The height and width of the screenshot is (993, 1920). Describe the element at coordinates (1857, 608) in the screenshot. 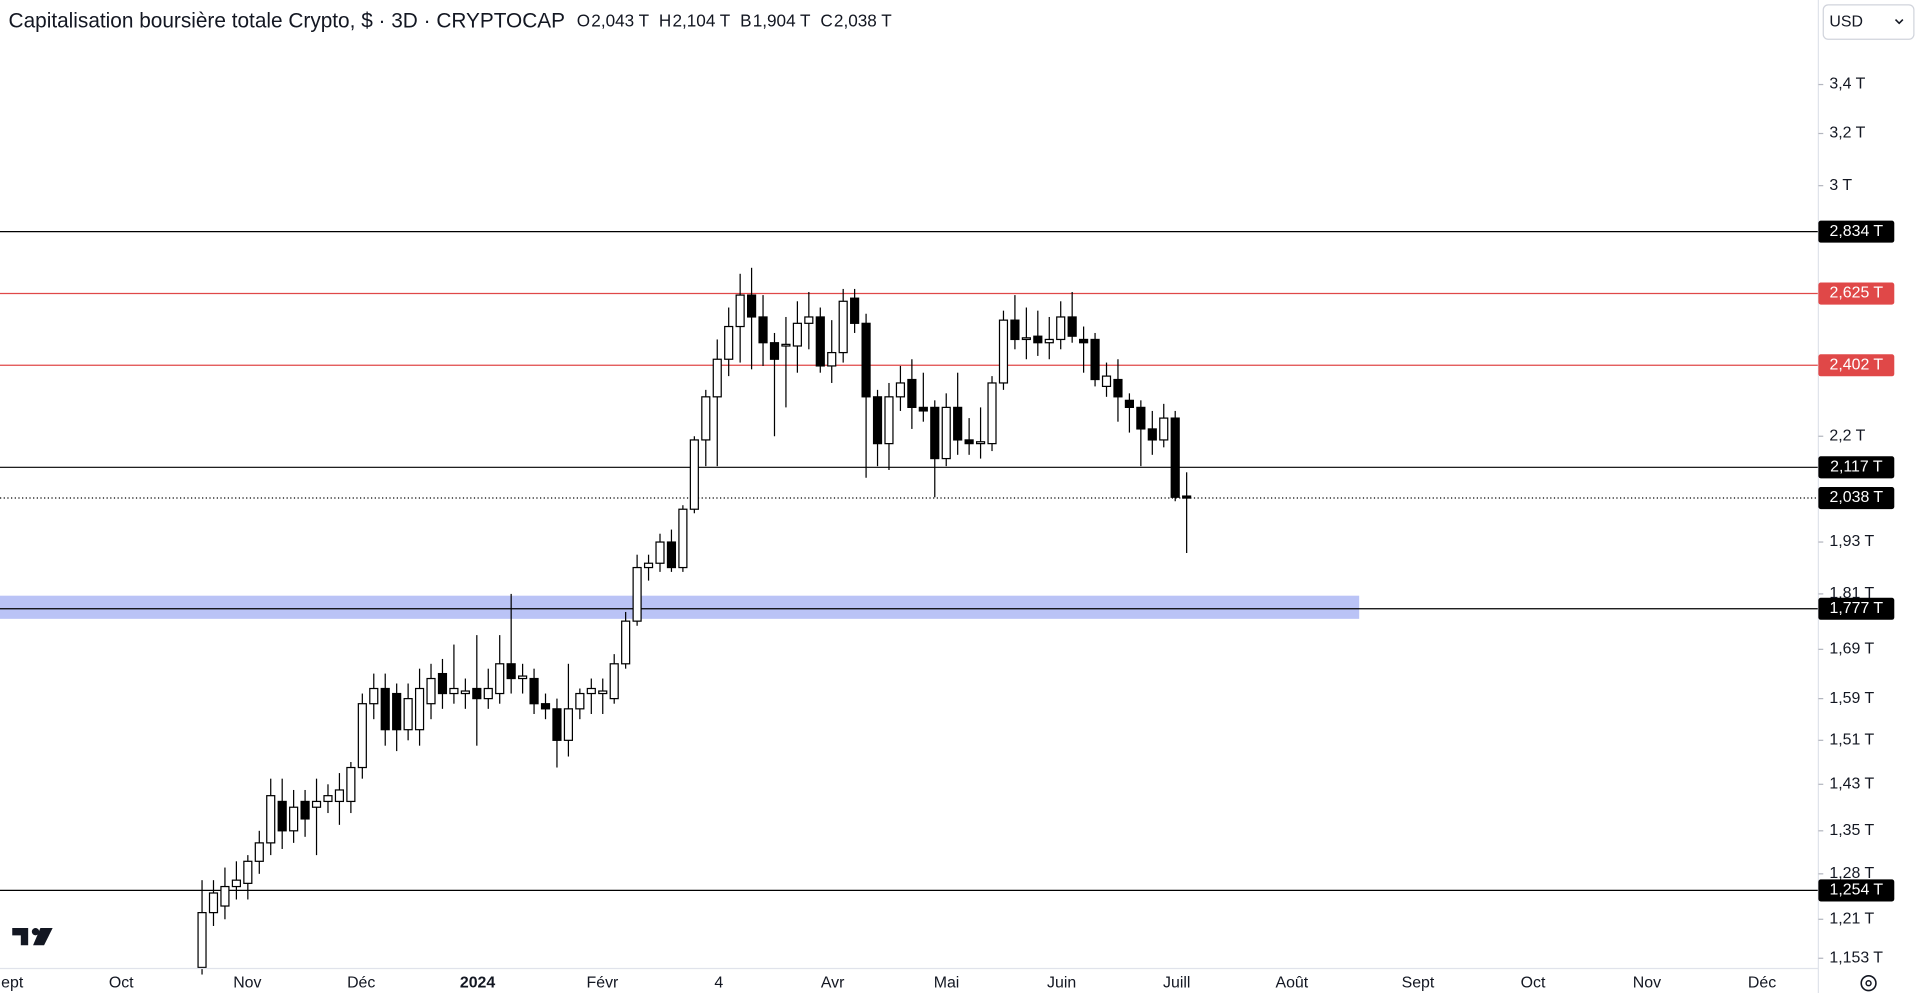

I see `level-label: 1,777 T` at that location.